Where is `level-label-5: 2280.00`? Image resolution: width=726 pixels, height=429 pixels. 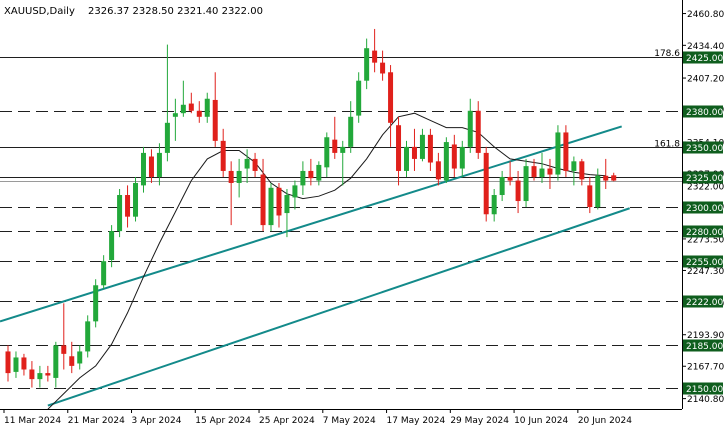 level-label-5: 2280.00 is located at coordinates (704, 233).